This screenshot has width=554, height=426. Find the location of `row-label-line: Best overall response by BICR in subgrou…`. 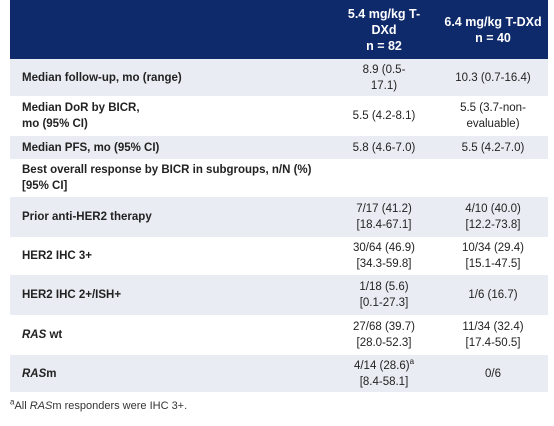

row-label-line: Best overall response by BICR in subgrou… is located at coordinates (167, 170).